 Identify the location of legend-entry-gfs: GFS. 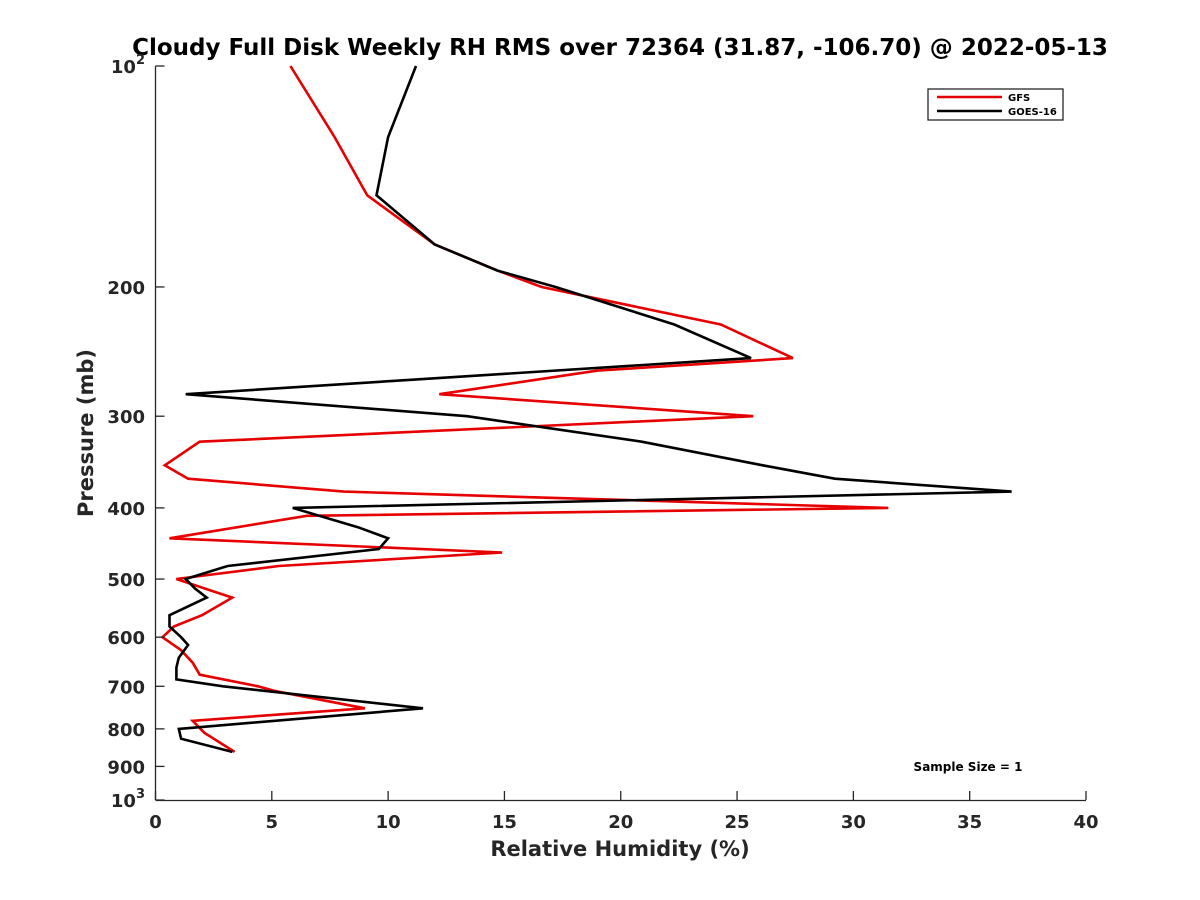
(1019, 98).